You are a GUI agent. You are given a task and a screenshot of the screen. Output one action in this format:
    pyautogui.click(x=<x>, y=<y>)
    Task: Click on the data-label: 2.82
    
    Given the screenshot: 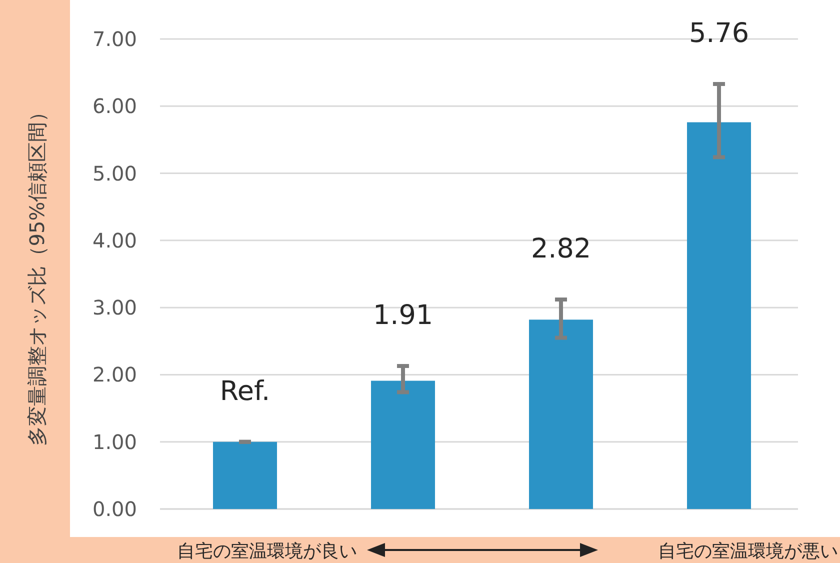 What is the action you would take?
    pyautogui.click(x=561, y=249)
    